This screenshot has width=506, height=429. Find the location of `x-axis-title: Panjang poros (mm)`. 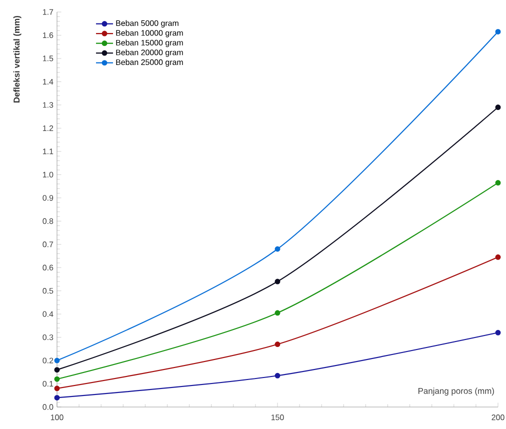

x-axis-title: Panjang poros (mm) is located at coordinates (456, 392).